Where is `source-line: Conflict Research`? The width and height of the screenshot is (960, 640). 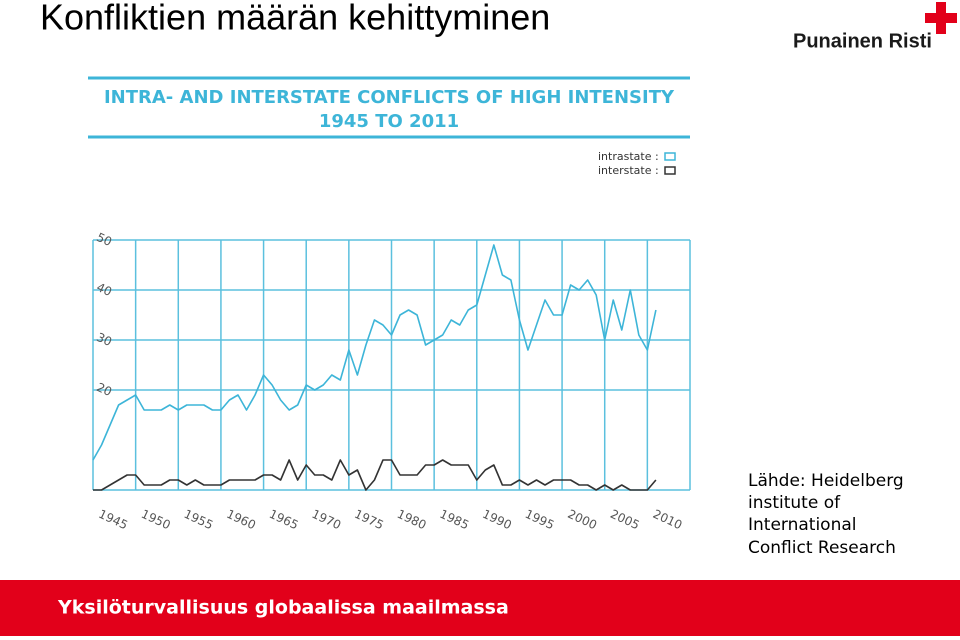 source-line: Conflict Research is located at coordinates (822, 548).